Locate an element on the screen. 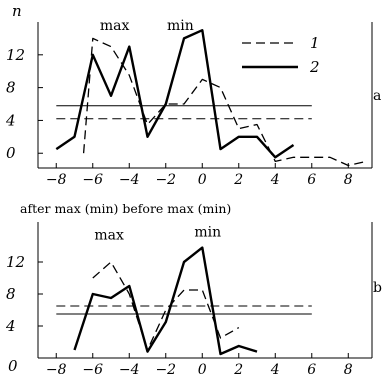  series-2-line is located at coordinates (165, 301).